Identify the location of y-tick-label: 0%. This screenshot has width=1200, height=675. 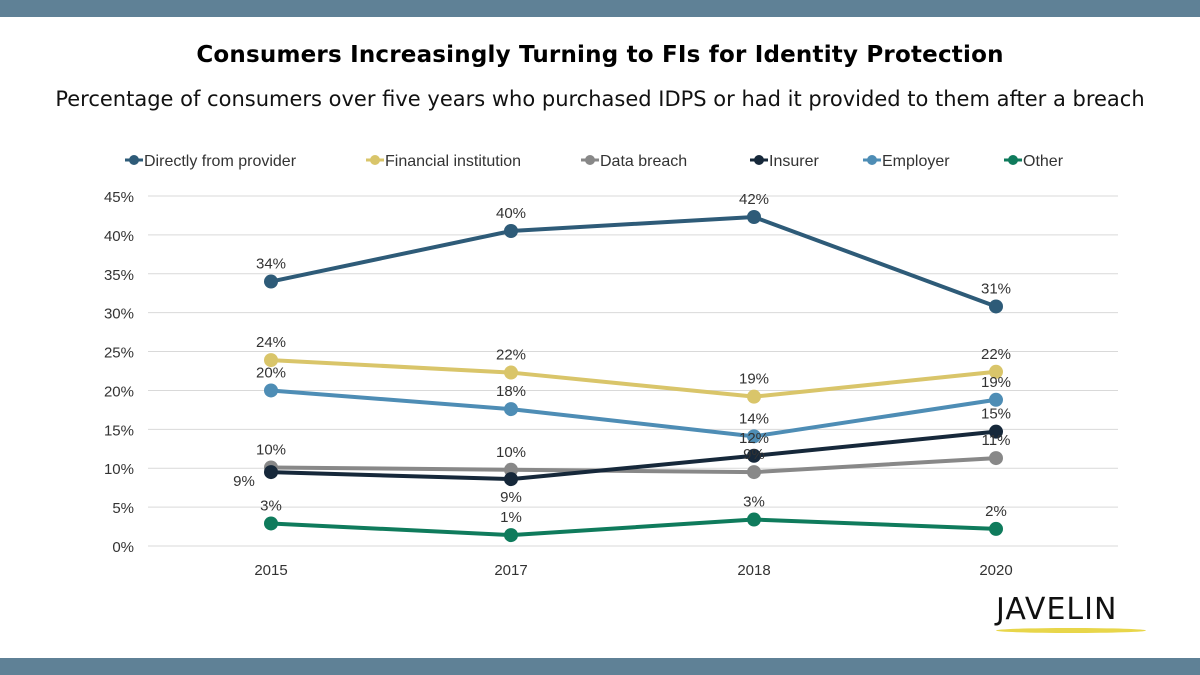
(123, 547).